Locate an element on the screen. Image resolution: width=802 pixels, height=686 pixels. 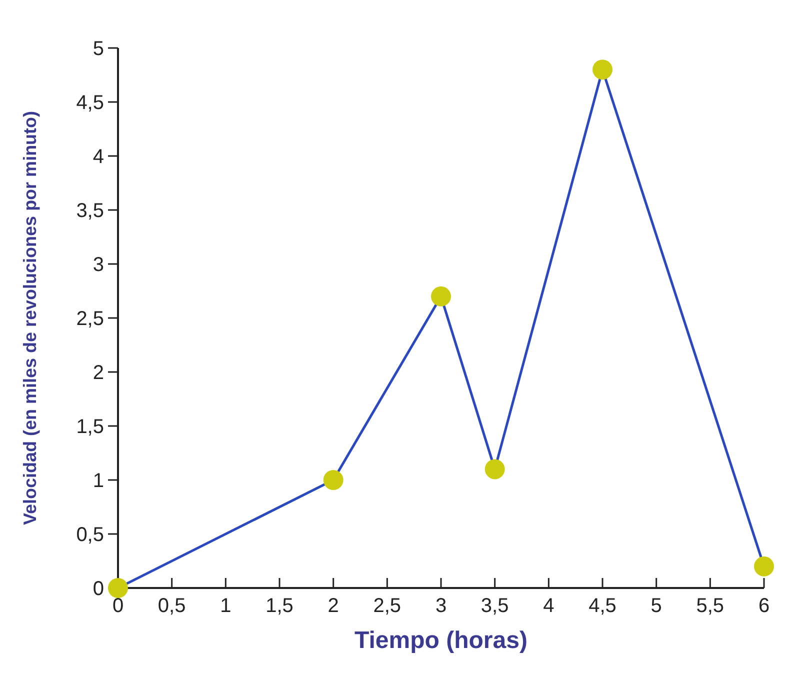
x-tick-label: 3,5 is located at coordinates (494, 606).